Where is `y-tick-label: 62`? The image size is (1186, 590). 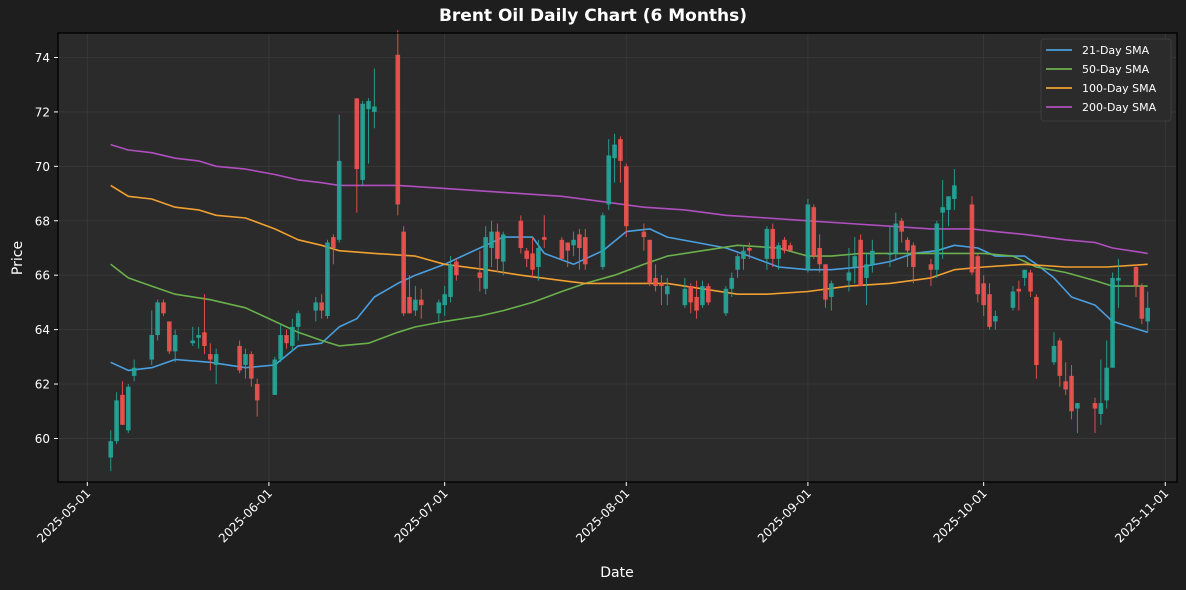 y-tick-label: 62 is located at coordinates (42, 385).